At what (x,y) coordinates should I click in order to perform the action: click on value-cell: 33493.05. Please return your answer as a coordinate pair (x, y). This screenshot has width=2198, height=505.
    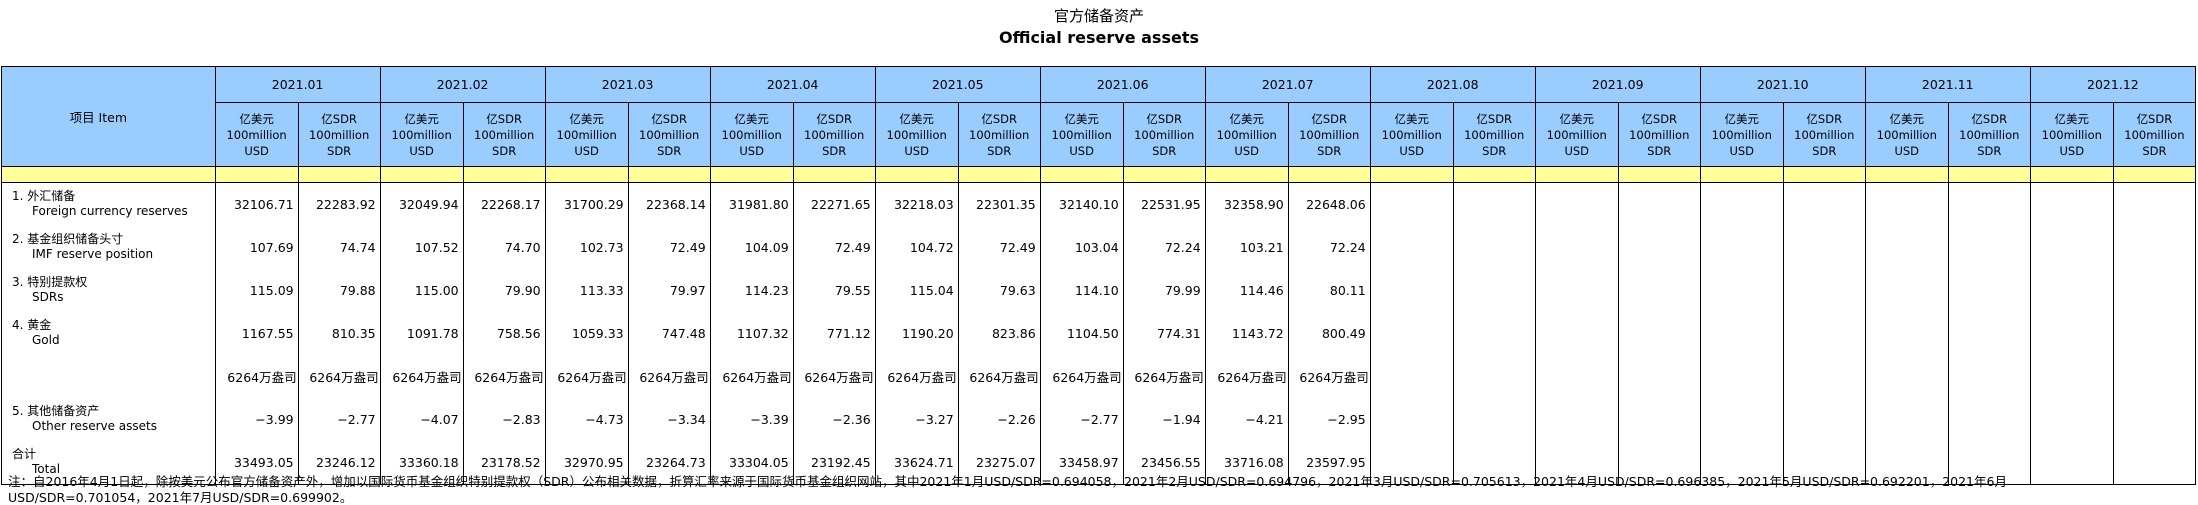
    Looking at the image, I should click on (256, 462).